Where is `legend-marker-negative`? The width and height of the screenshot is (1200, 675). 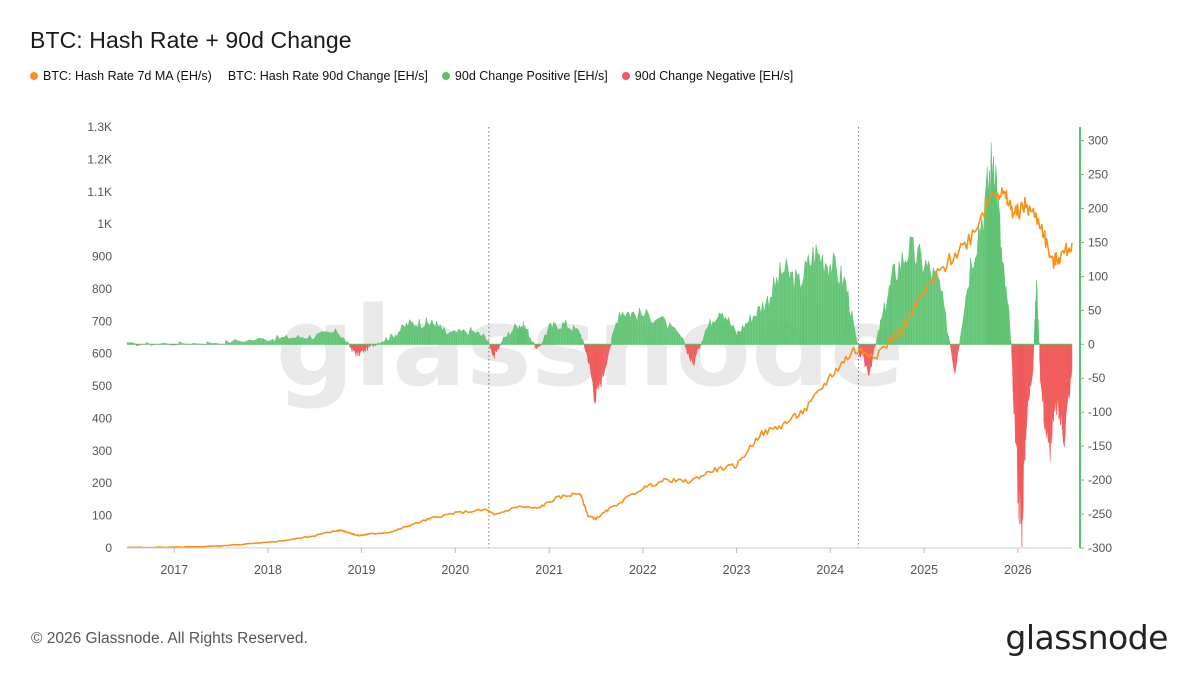
legend-marker-negative is located at coordinates (625, 76).